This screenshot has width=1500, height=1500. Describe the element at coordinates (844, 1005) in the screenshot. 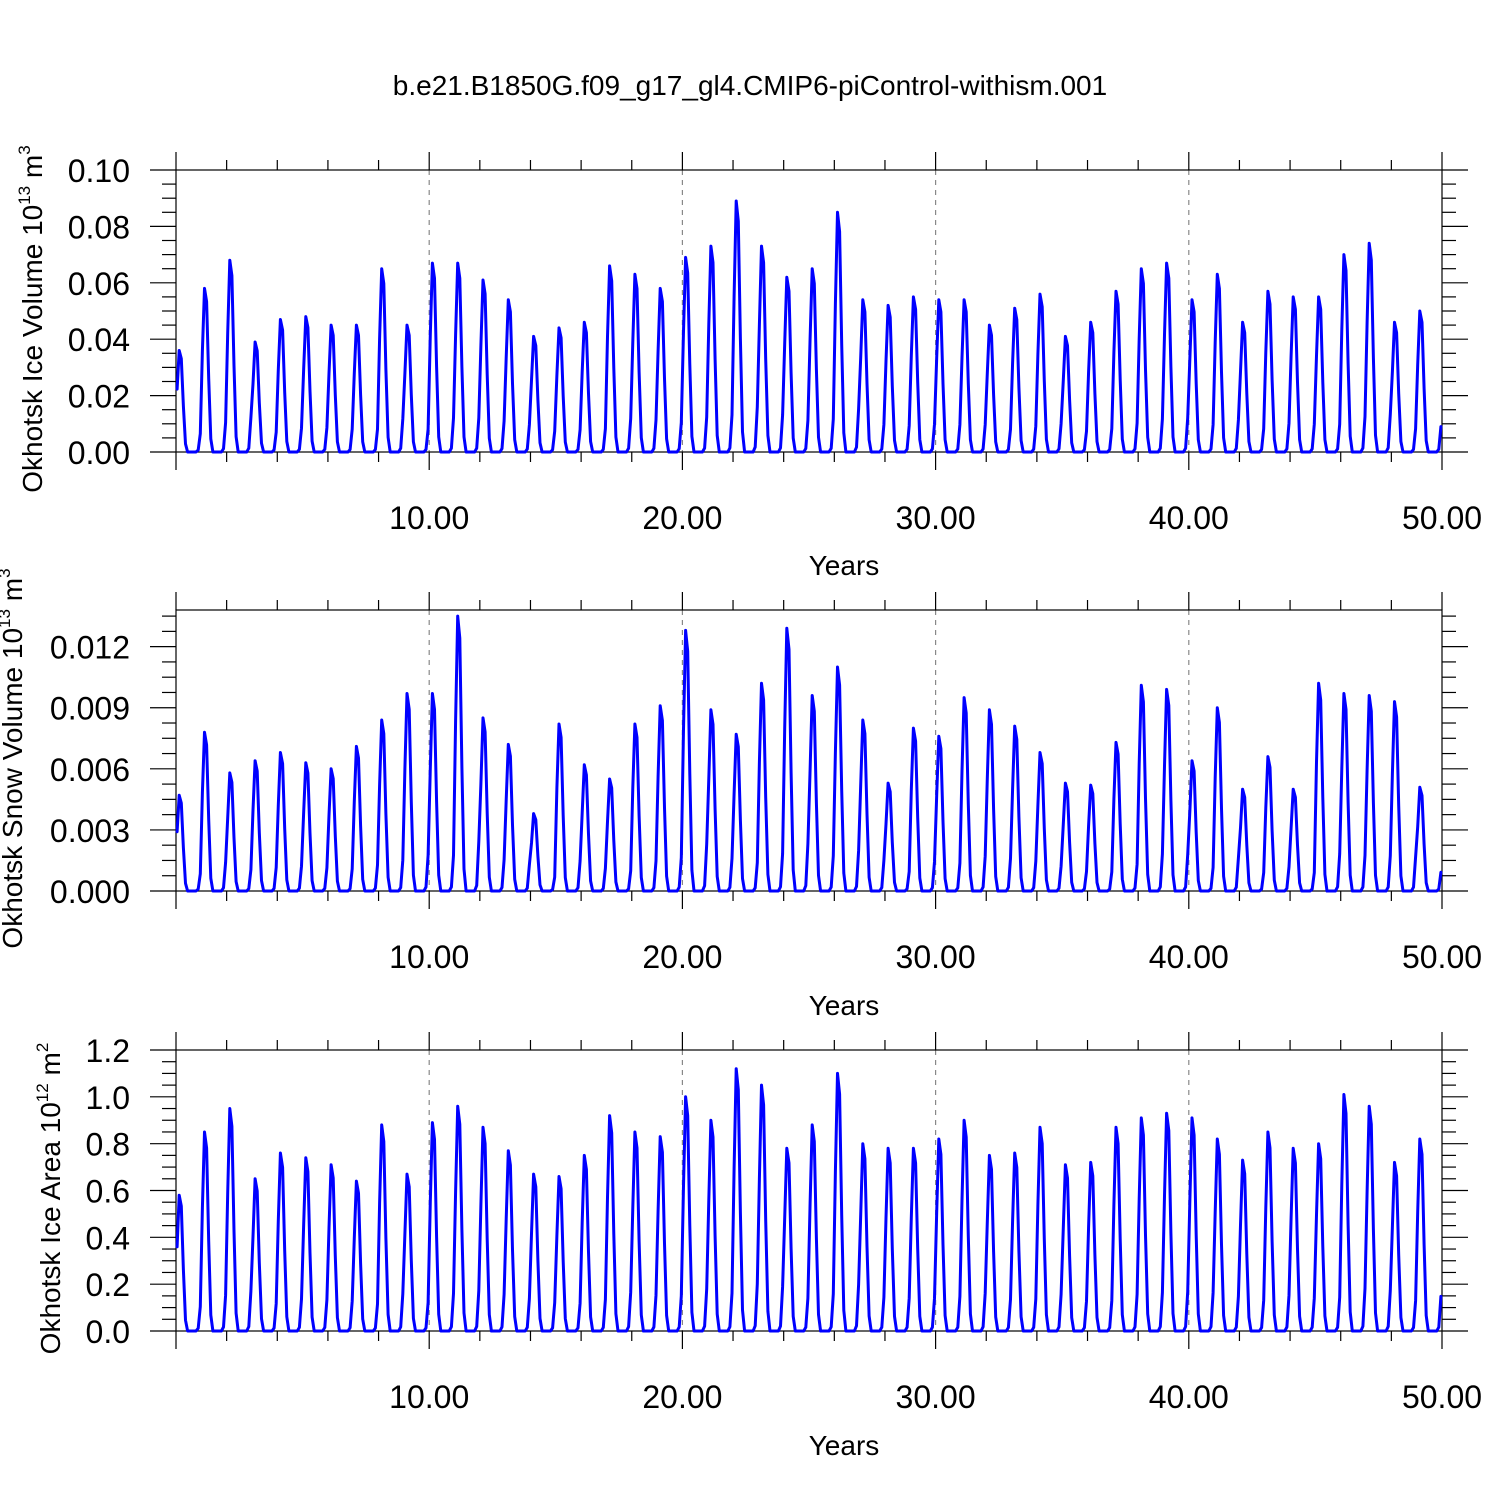

I see `x-axis-title: Years` at that location.